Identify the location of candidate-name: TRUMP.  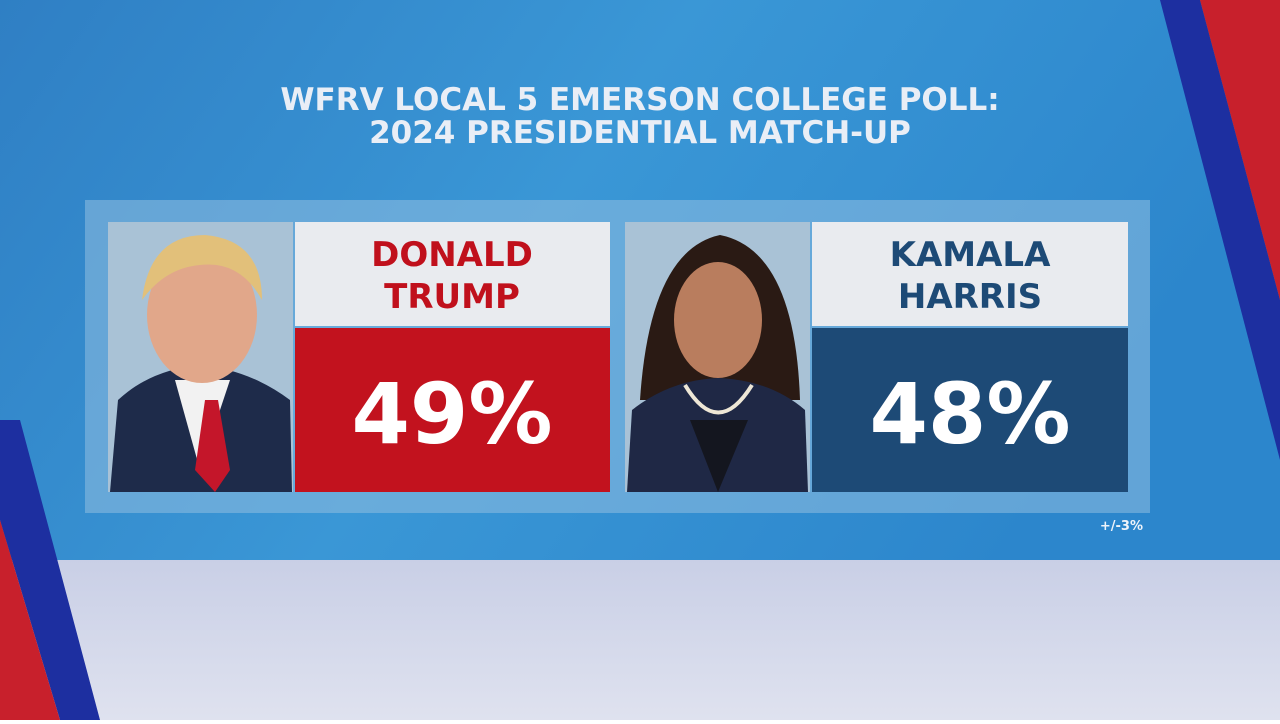
(452, 297).